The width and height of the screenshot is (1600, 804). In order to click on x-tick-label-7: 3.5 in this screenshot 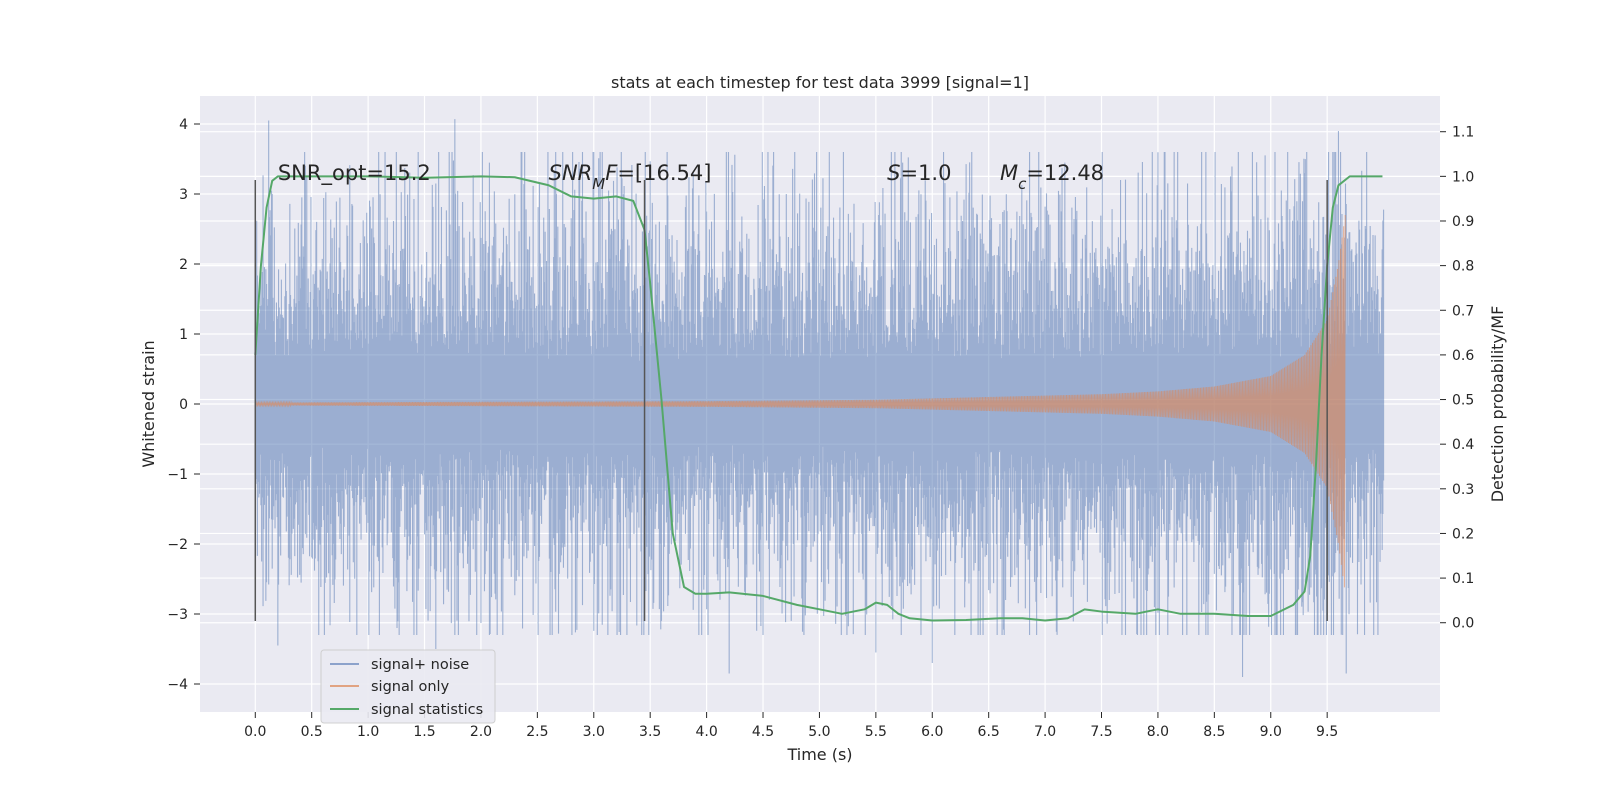, I will do `click(650, 732)`.